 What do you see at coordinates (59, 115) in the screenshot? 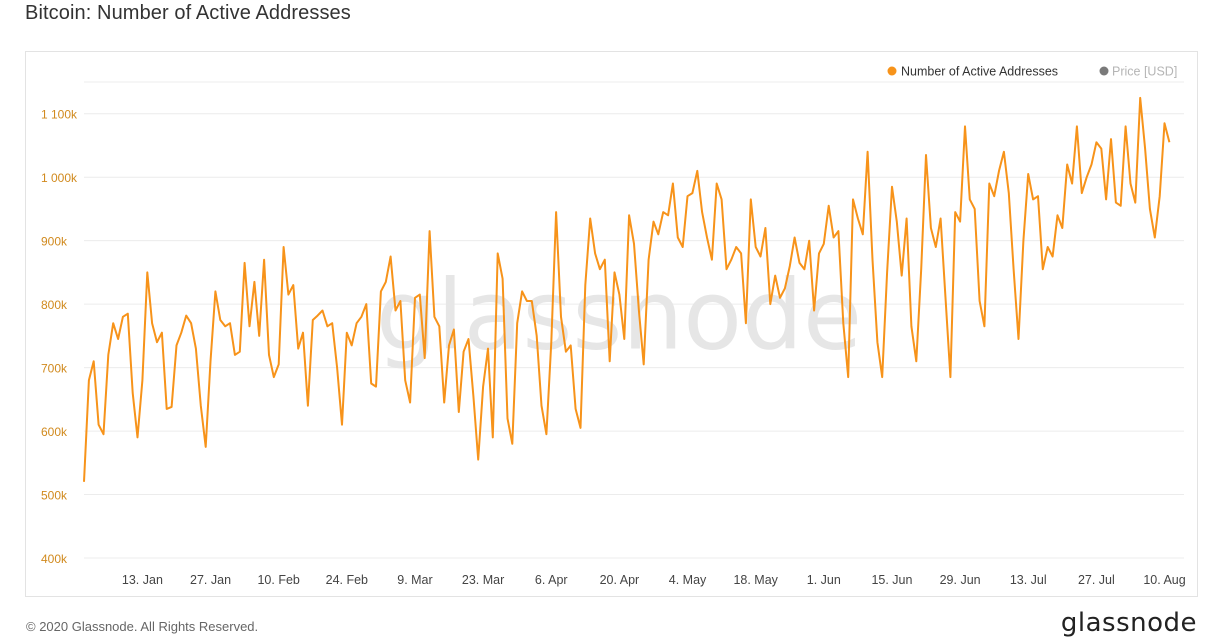
I see `y-tick-label: 1 100k` at bounding box center [59, 115].